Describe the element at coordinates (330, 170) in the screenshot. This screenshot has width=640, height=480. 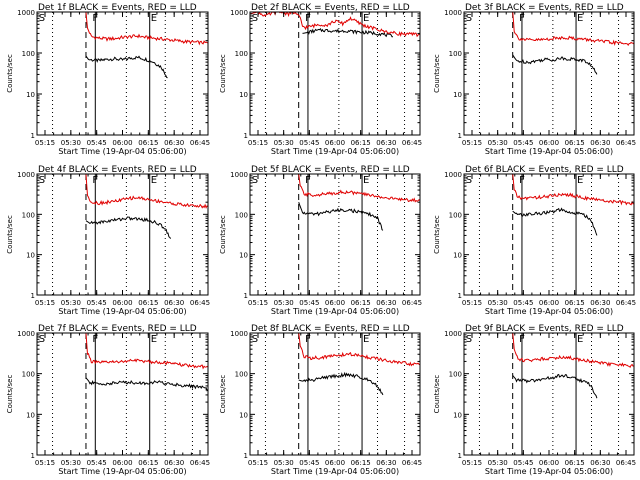
I see `panel-title: Det 5f BLACK = Events, RED = LLD` at that location.